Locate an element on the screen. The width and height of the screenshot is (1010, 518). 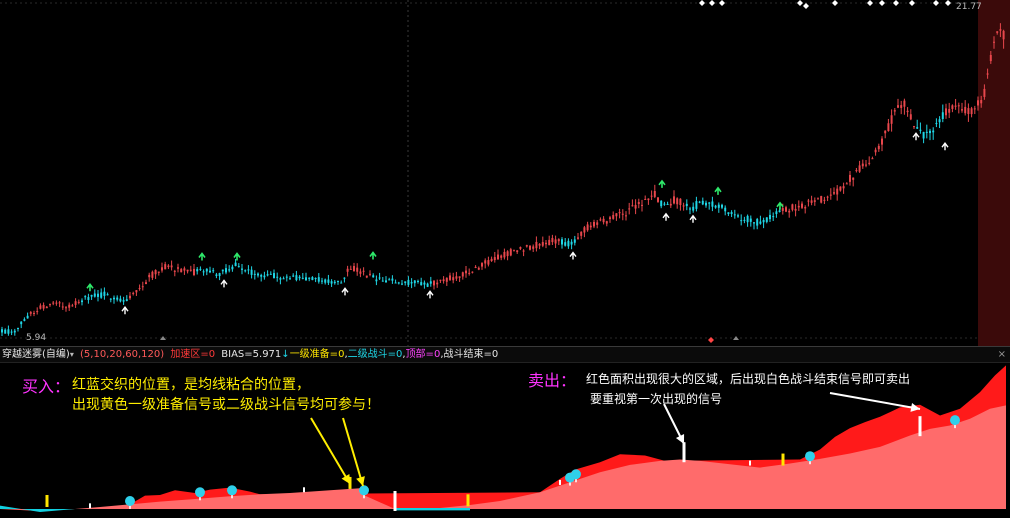
yellow-signal-bar is located at coordinates (468, 500).